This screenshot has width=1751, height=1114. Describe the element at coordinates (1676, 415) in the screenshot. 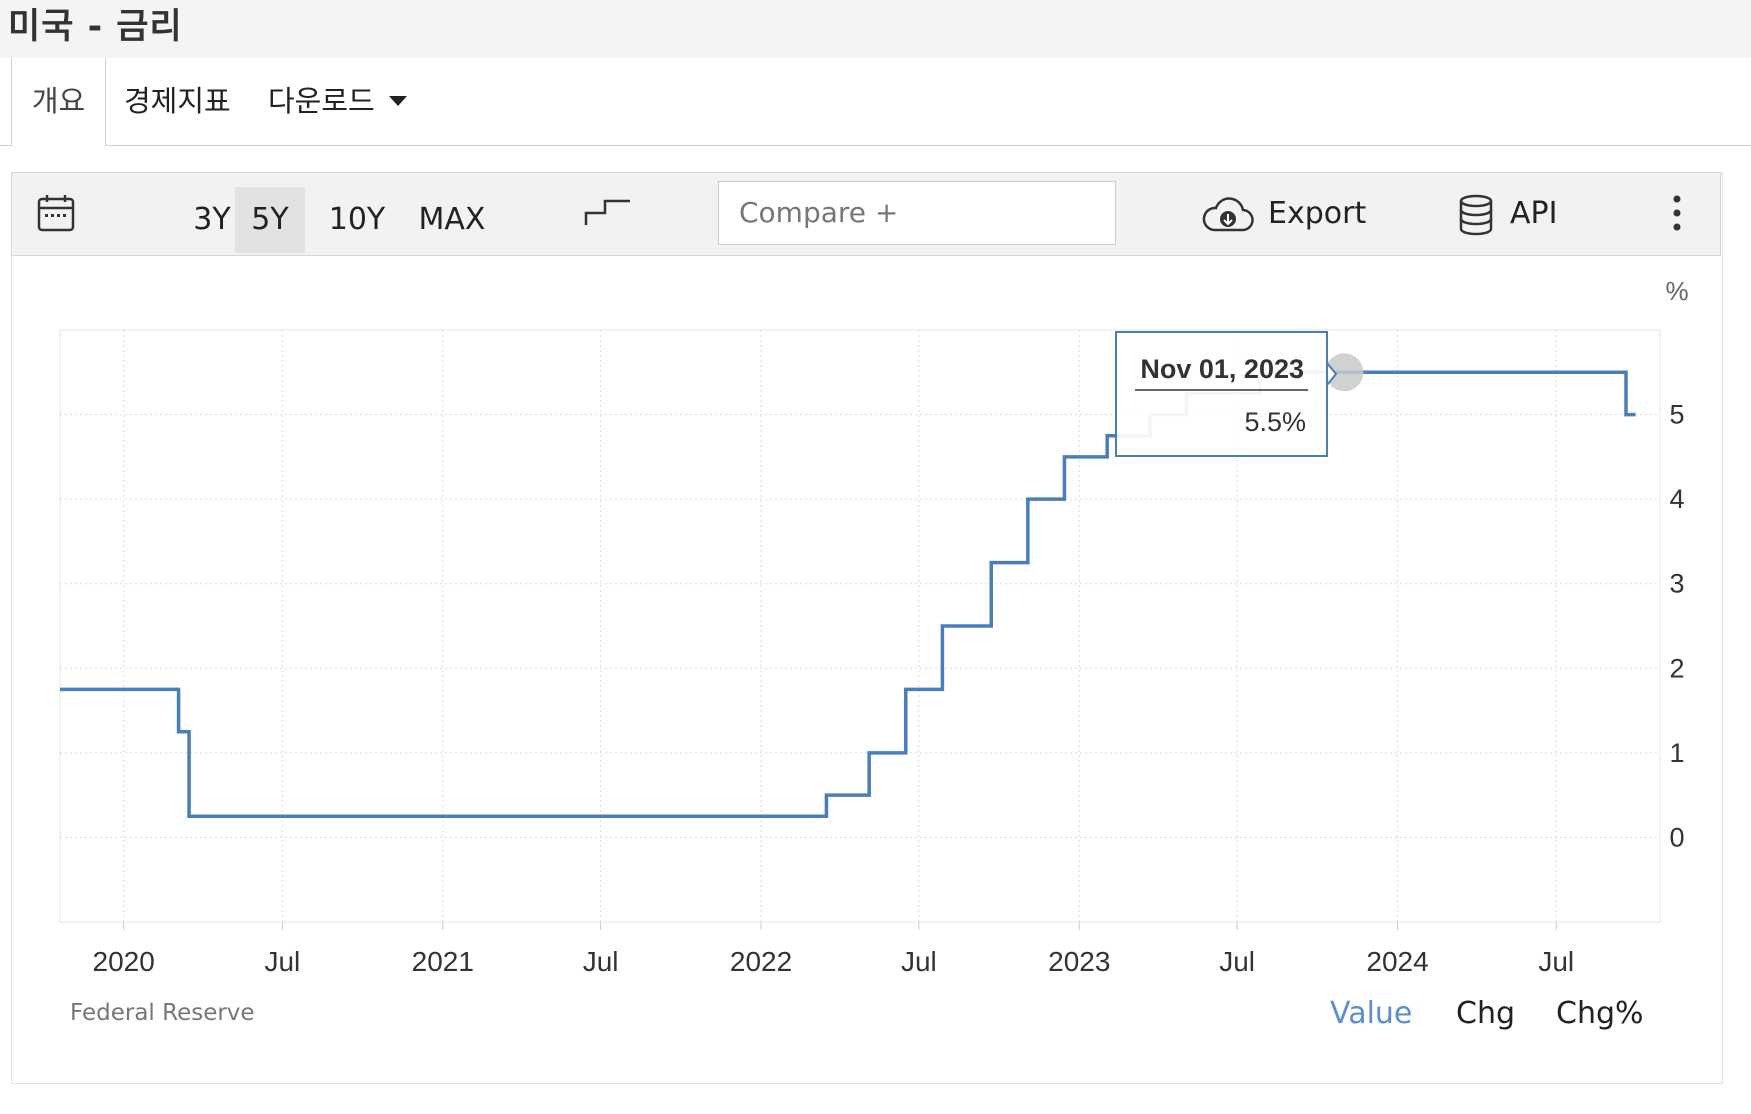

I see `y-tick-label: 5` at that location.